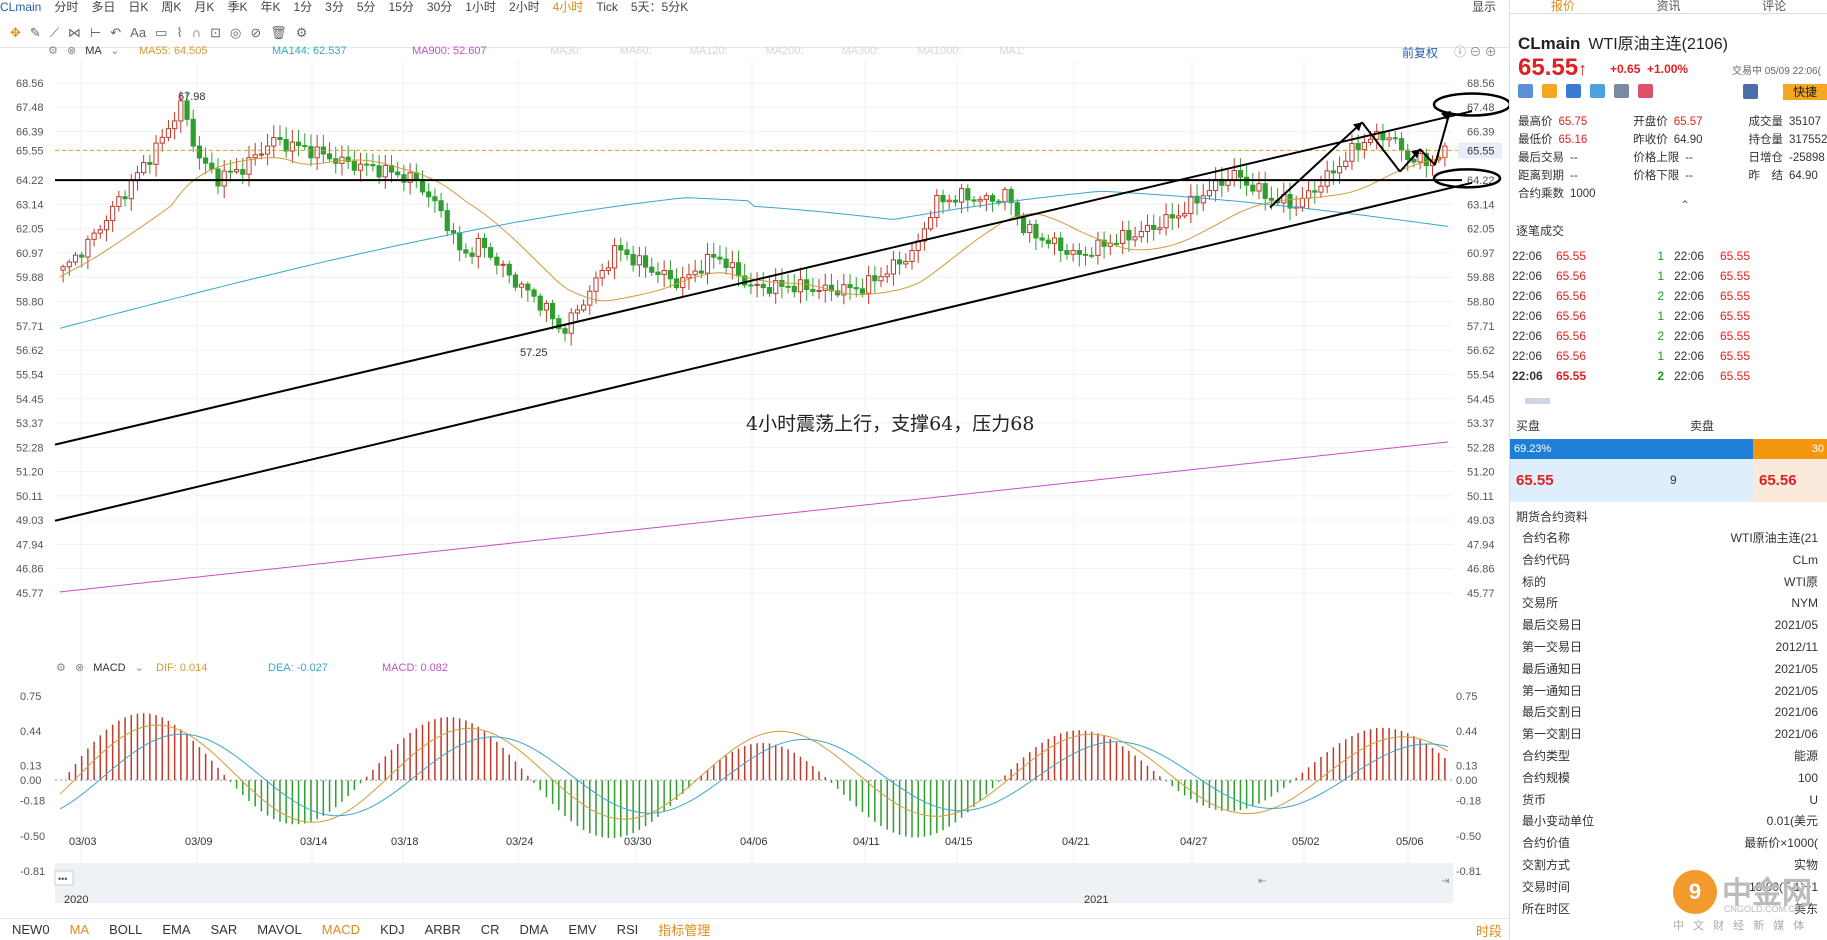 The width and height of the screenshot is (1827, 940). What do you see at coordinates (204, 7) in the screenshot?
I see `period-tab: 月K` at bounding box center [204, 7].